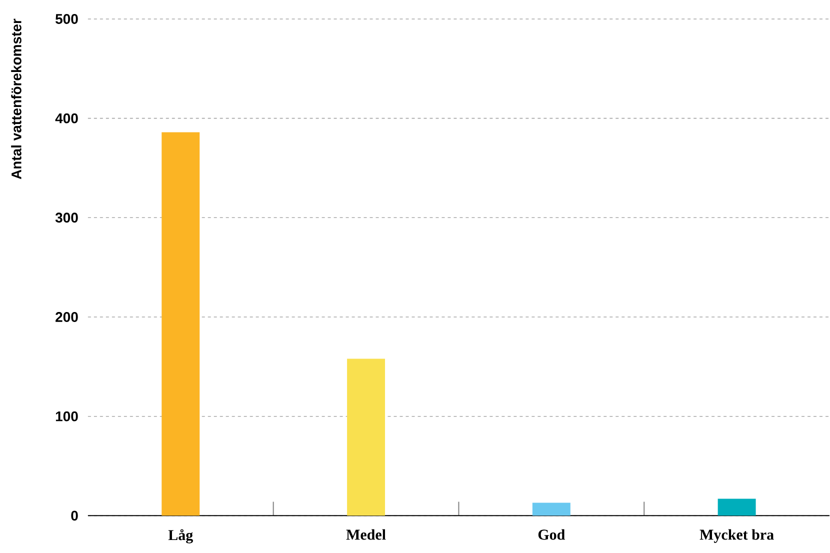  Describe the element at coordinates (66, 217) in the screenshot. I see `y-tick-label: 300` at that location.